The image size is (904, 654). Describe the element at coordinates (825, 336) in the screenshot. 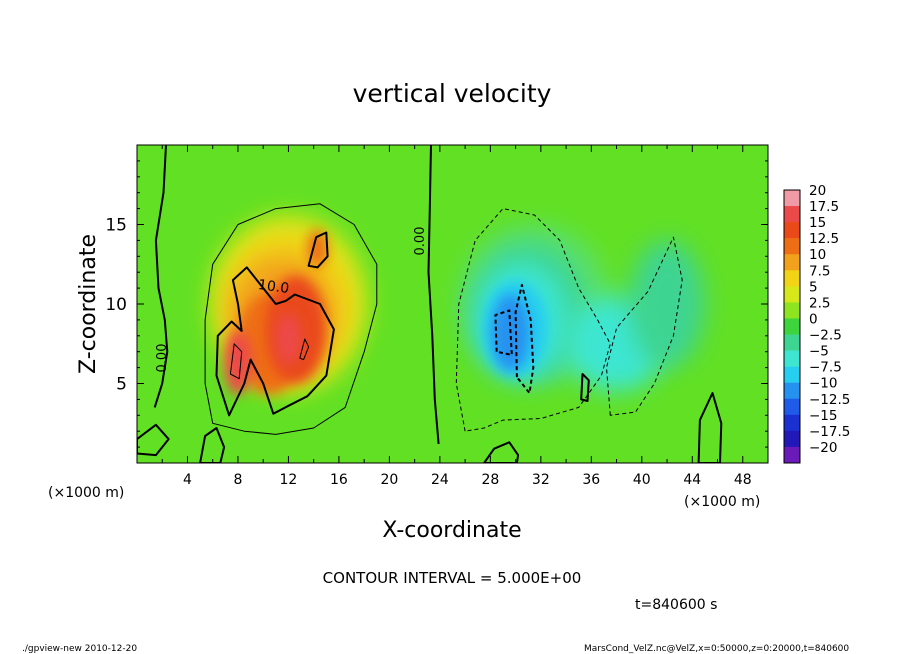

I see `colorbar-label: −2.5` at that location.